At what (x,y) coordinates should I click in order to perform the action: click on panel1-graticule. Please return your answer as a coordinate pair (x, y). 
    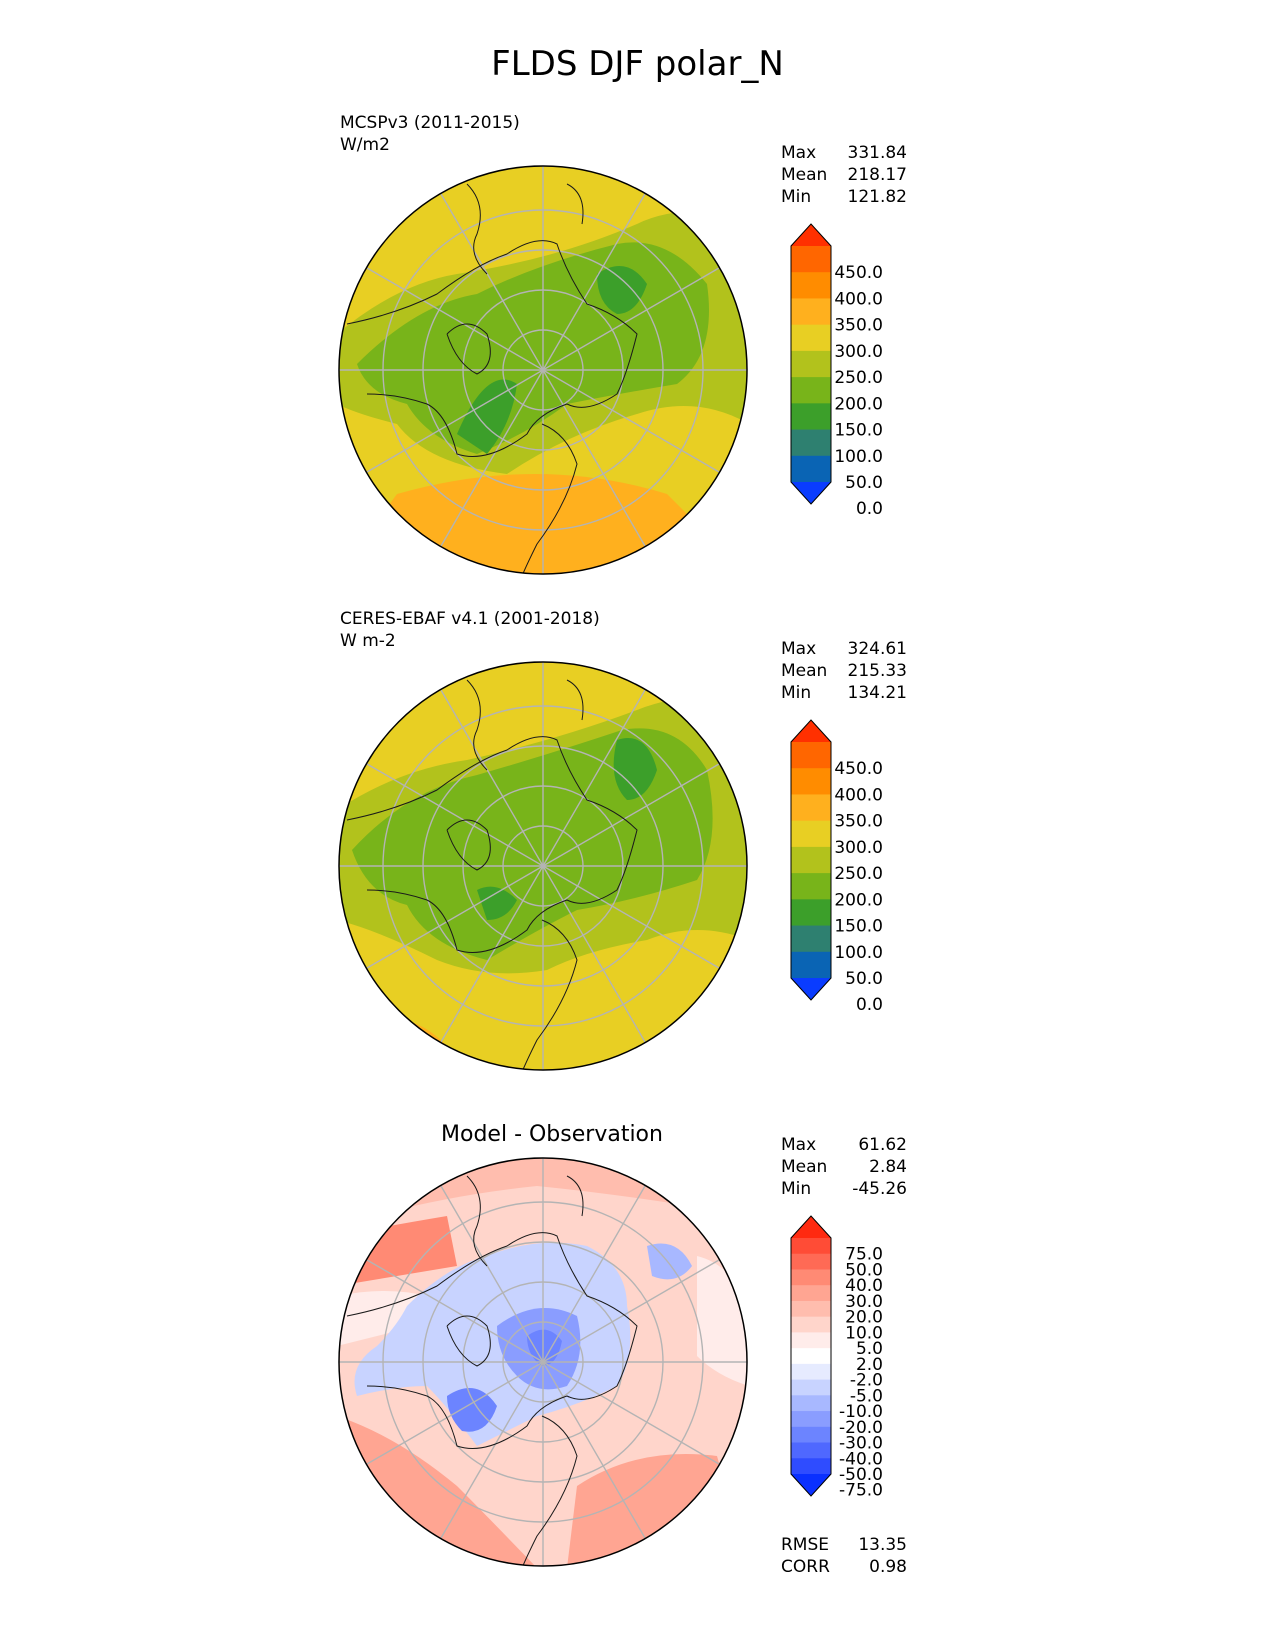
    Looking at the image, I should click on (543, 370).